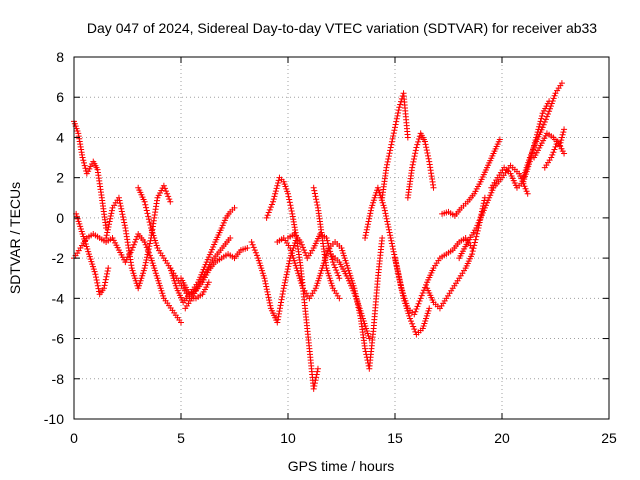  What do you see at coordinates (15, 238) in the screenshot?
I see `y-axis-label: SDTVAR / TECUs` at bounding box center [15, 238].